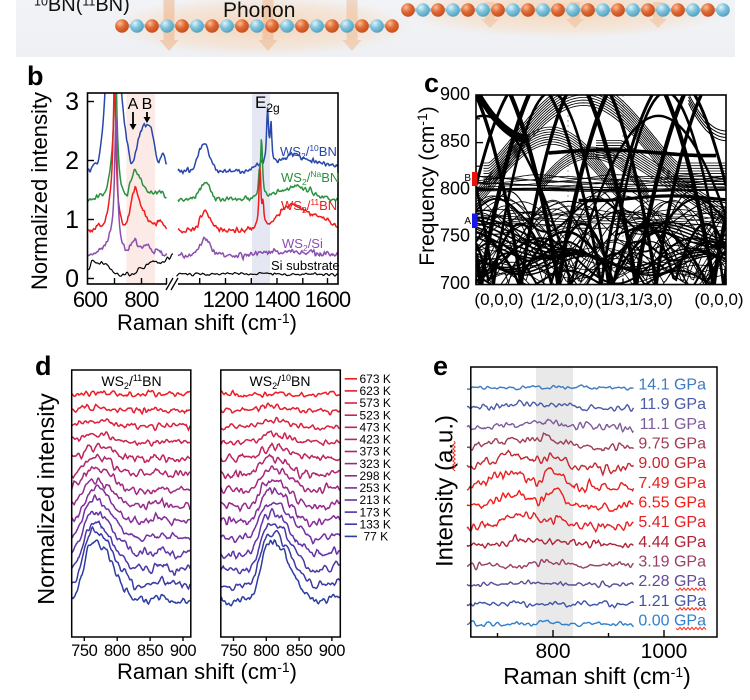 Image resolution: width=750 pixels, height=700 pixels. Describe the element at coordinates (672, 444) in the screenshot. I see `svg-text: 9.75 GPa` at that location.